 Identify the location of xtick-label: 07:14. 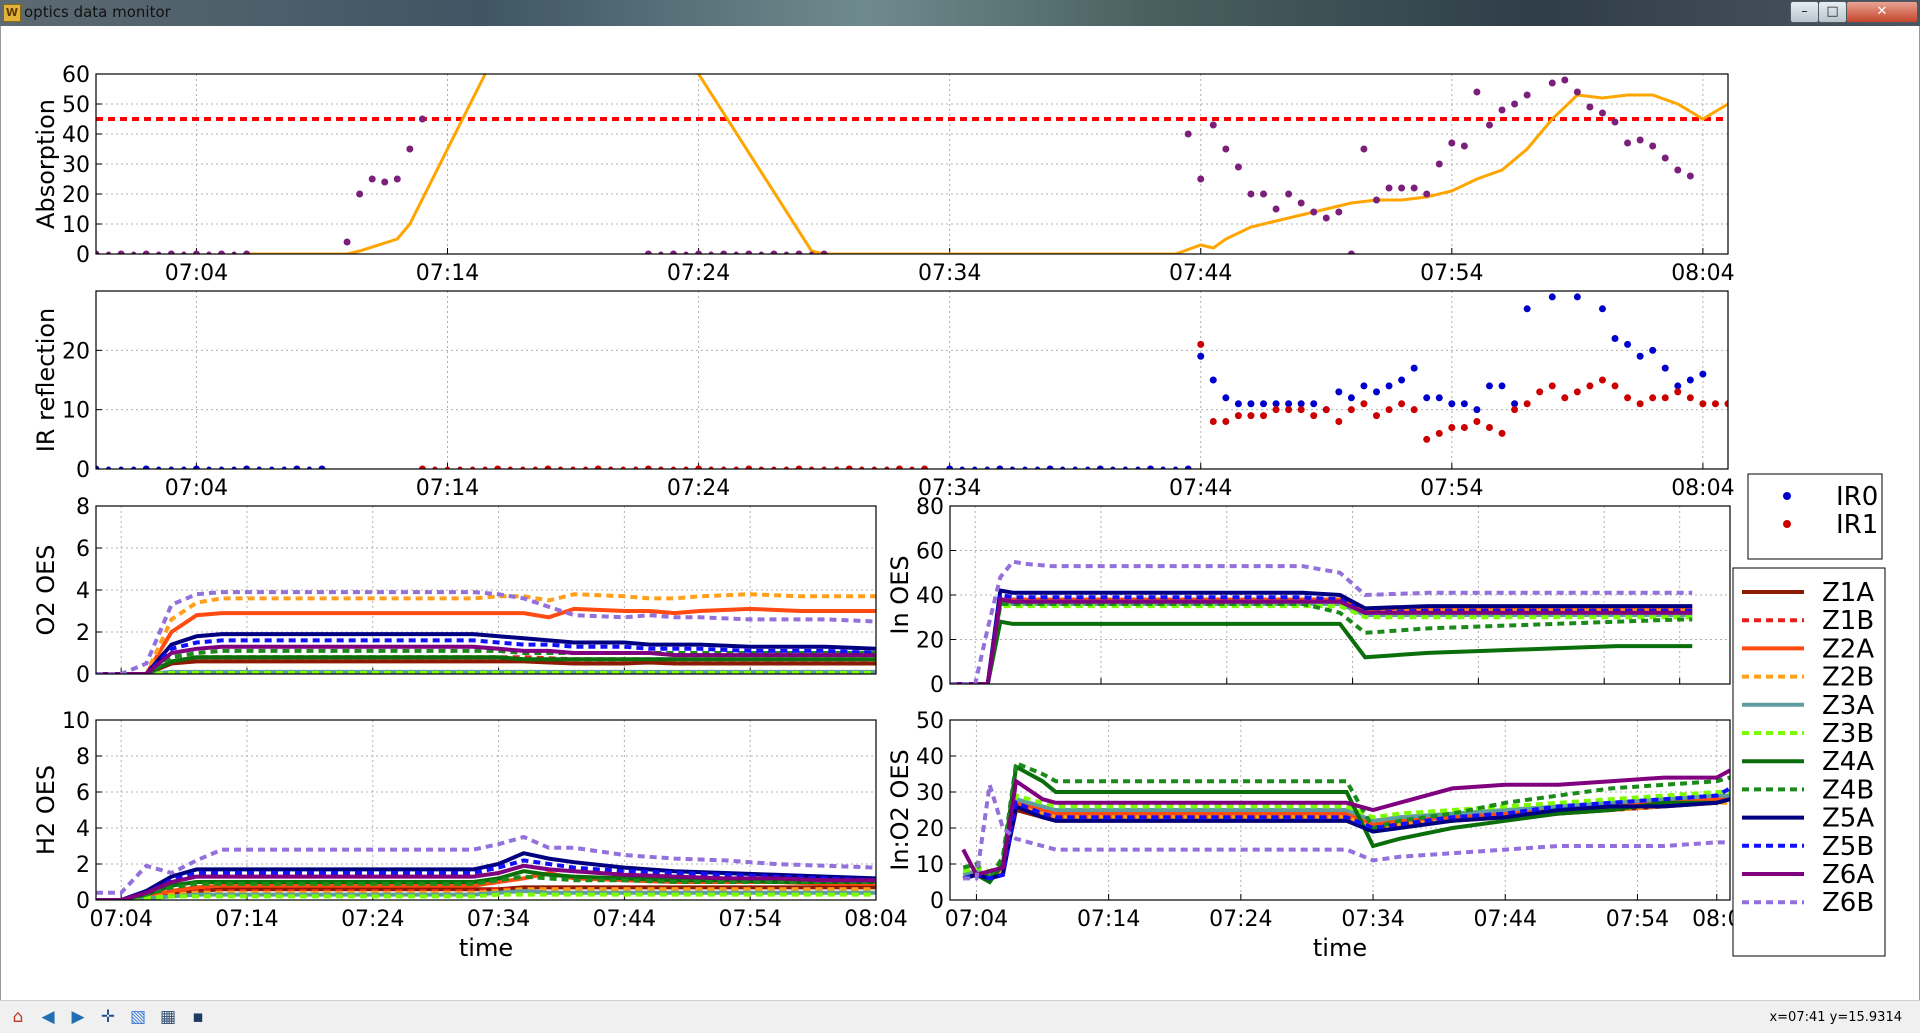
(447, 488).